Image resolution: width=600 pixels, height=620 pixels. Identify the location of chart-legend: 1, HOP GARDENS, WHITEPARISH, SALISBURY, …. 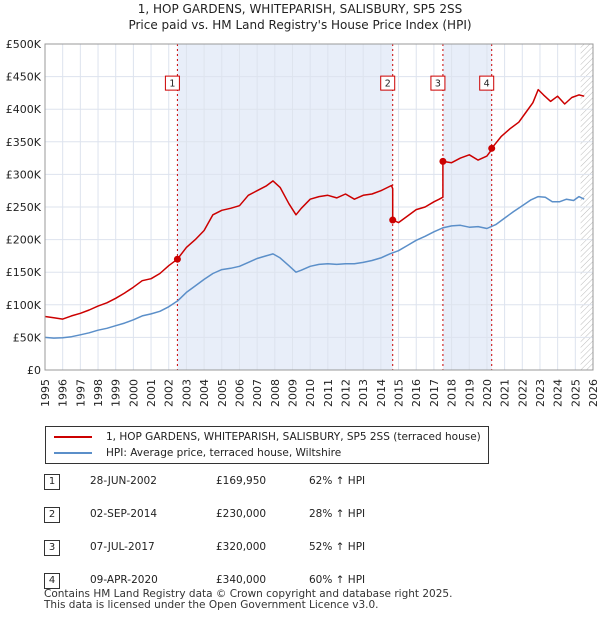
(267, 445).